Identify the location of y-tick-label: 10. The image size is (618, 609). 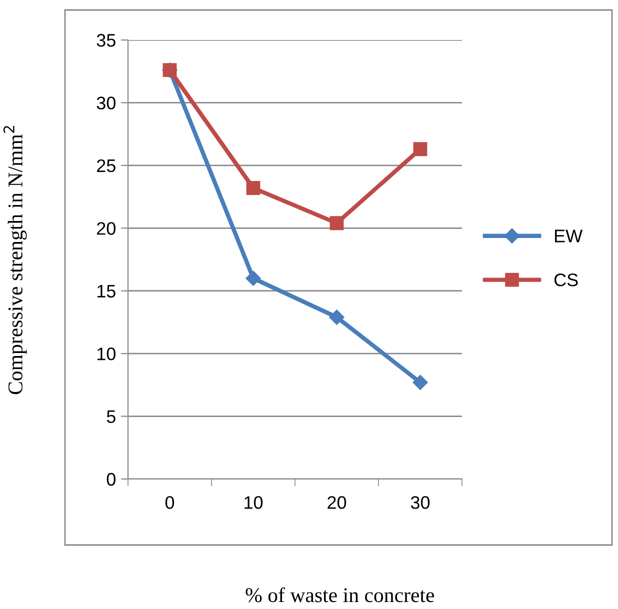
(106, 354).